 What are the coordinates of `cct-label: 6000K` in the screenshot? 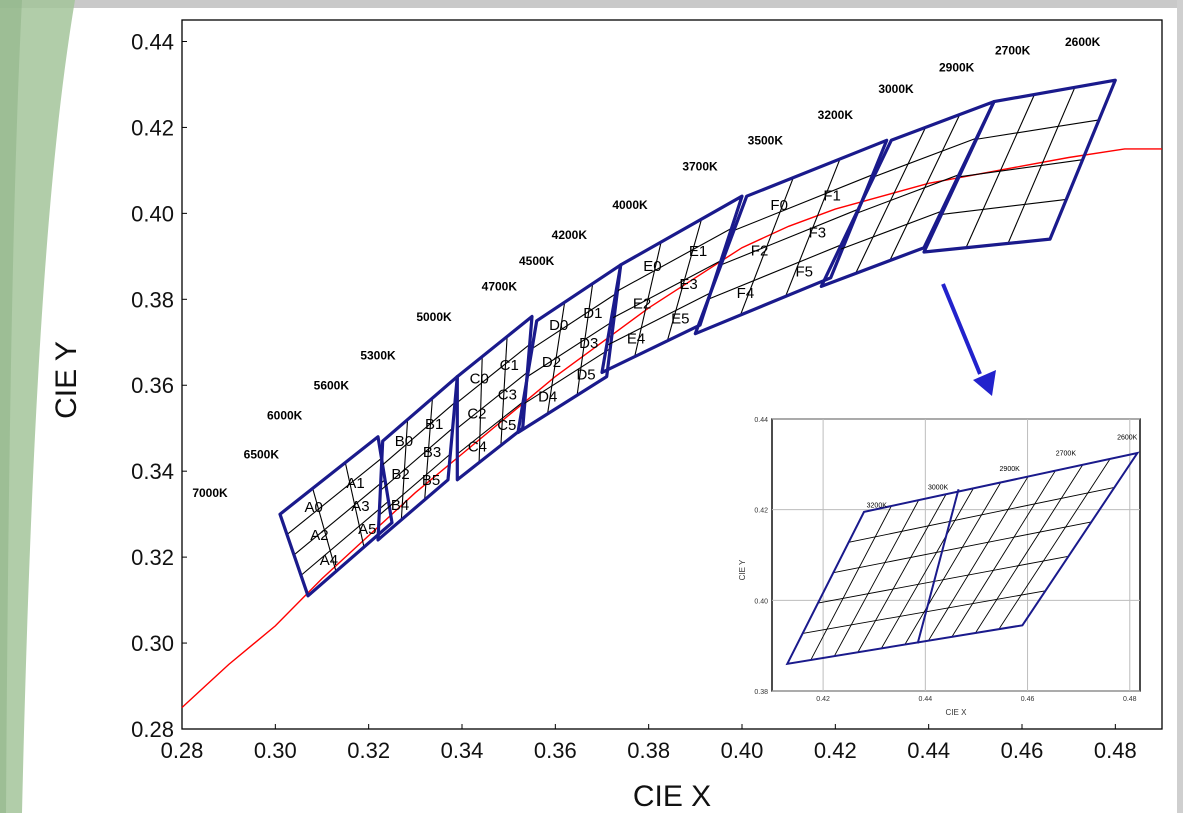 It's located at (285, 416).